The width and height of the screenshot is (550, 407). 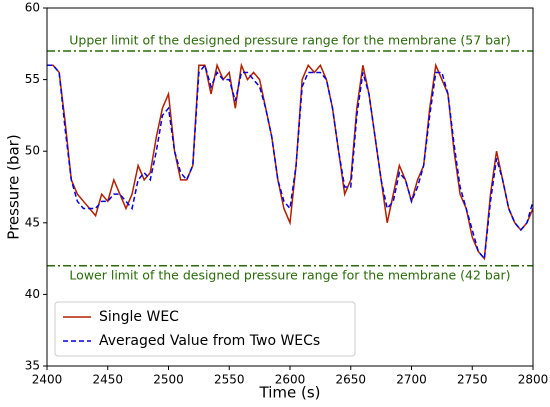 I want to click on legend: Single WEC Averaged Value from Two WECs, so click(x=205, y=329).